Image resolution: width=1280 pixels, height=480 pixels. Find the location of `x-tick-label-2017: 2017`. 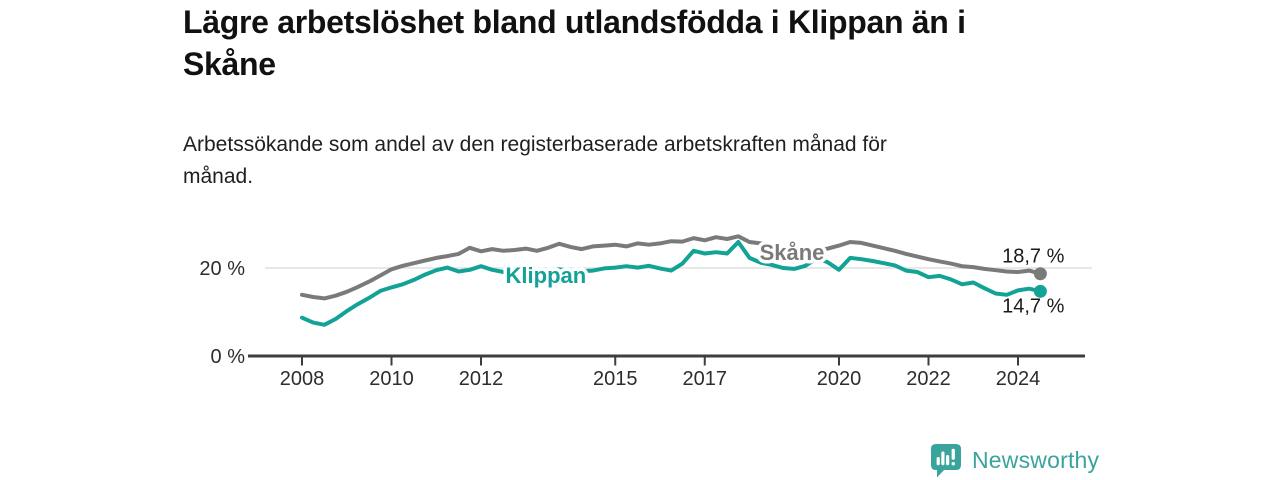

x-tick-label-2017: 2017 is located at coordinates (705, 379).